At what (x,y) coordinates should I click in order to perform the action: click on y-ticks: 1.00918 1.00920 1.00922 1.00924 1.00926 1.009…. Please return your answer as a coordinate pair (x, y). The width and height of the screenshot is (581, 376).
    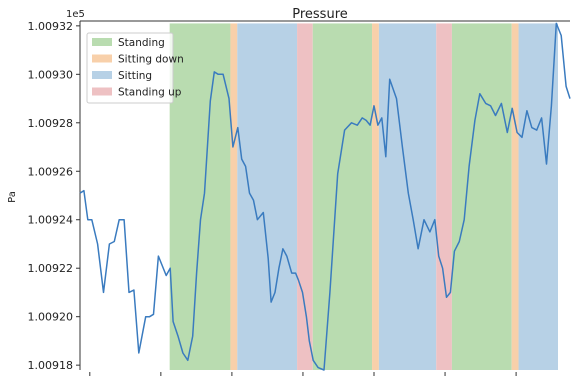
    Looking at the image, I should click on (54, 196).